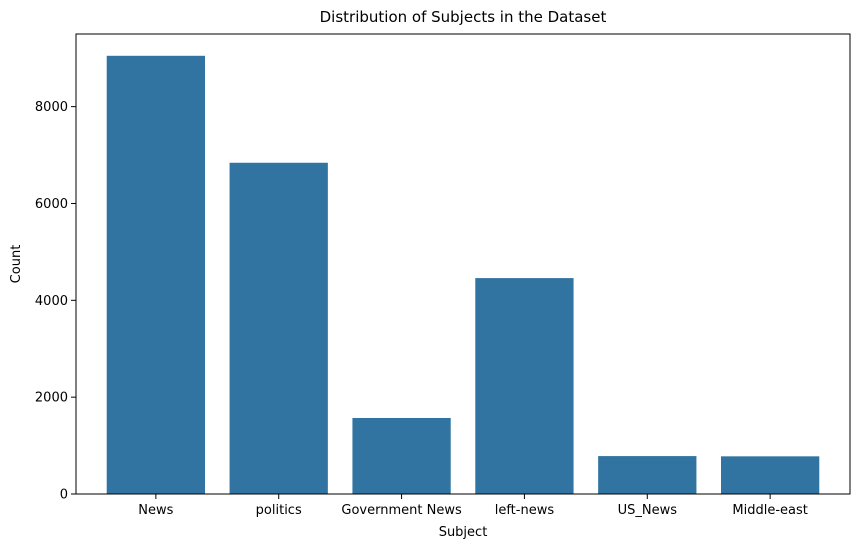 This screenshot has width=859, height=547. Describe the element at coordinates (647, 475) in the screenshot. I see `bar-us-news` at that location.